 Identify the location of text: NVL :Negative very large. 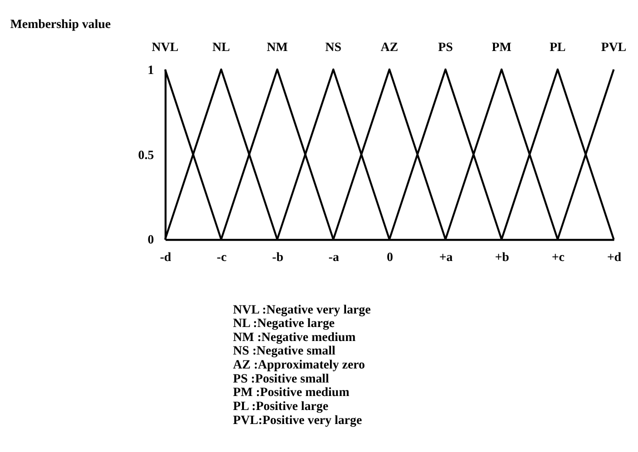
(302, 309).